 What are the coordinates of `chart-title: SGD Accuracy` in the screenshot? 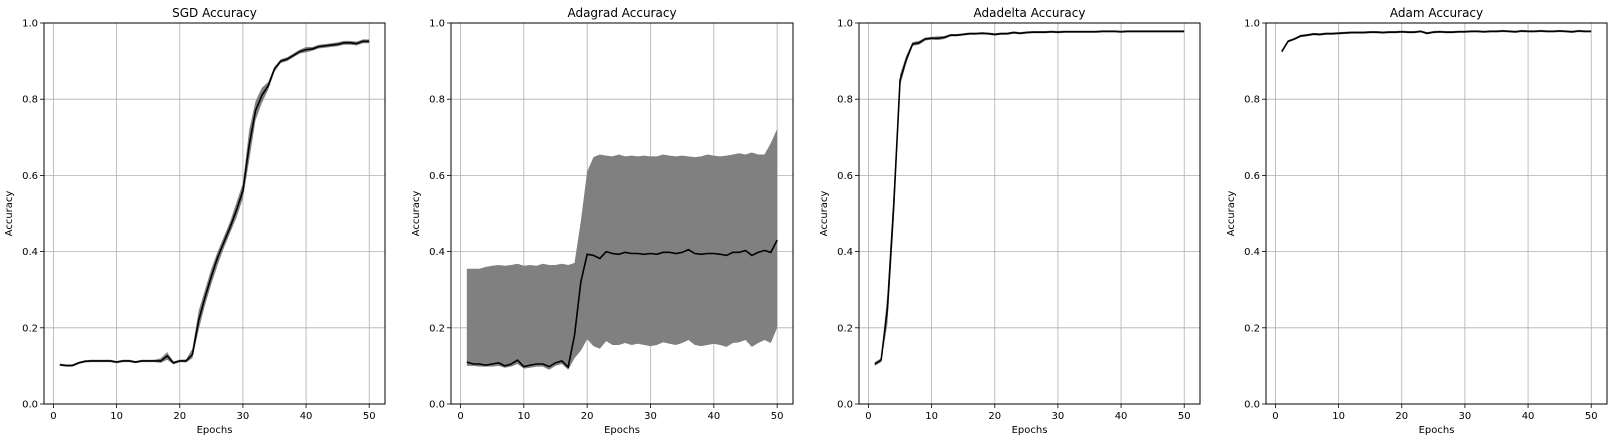 It's located at (214, 13).